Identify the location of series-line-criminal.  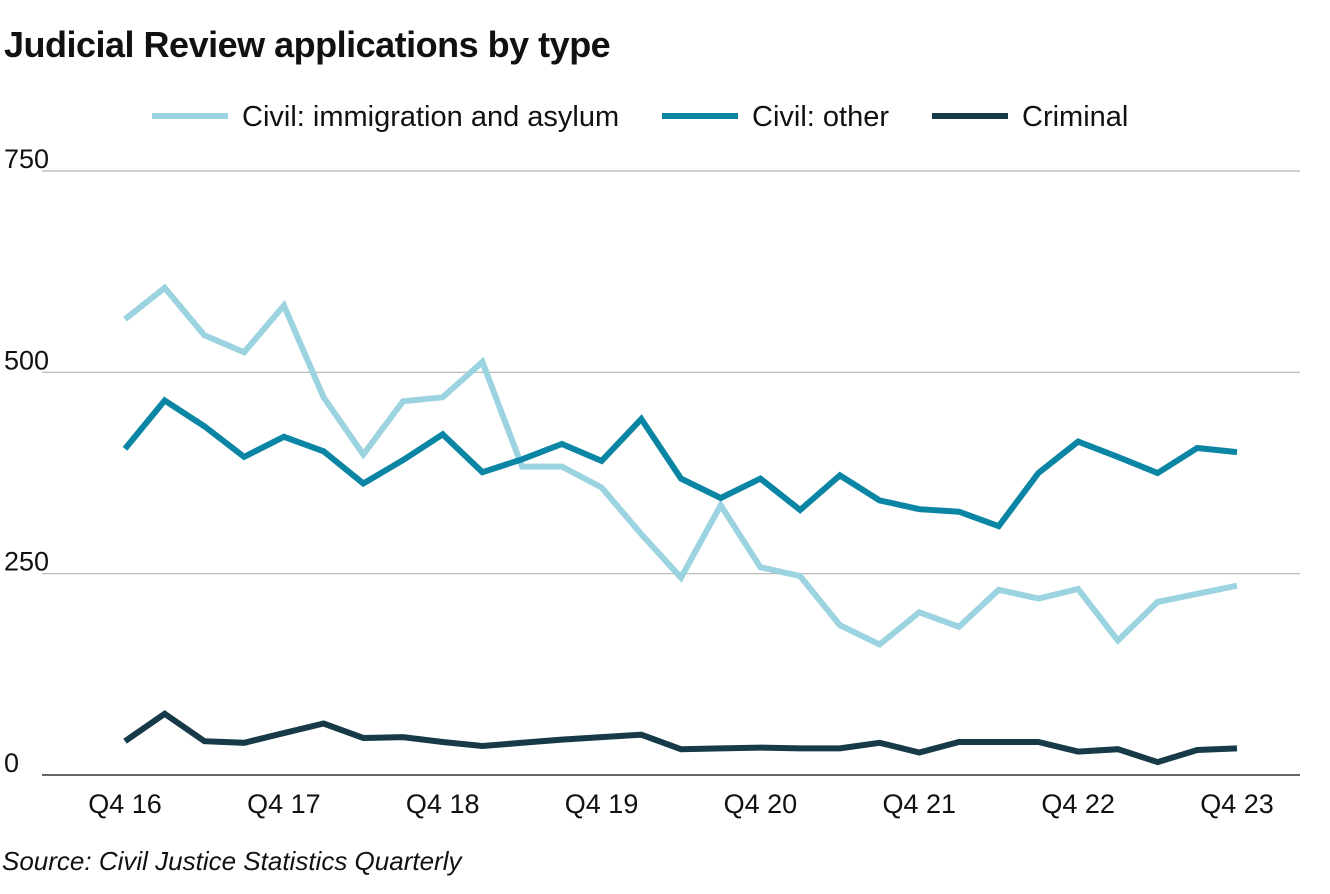
(680, 738).